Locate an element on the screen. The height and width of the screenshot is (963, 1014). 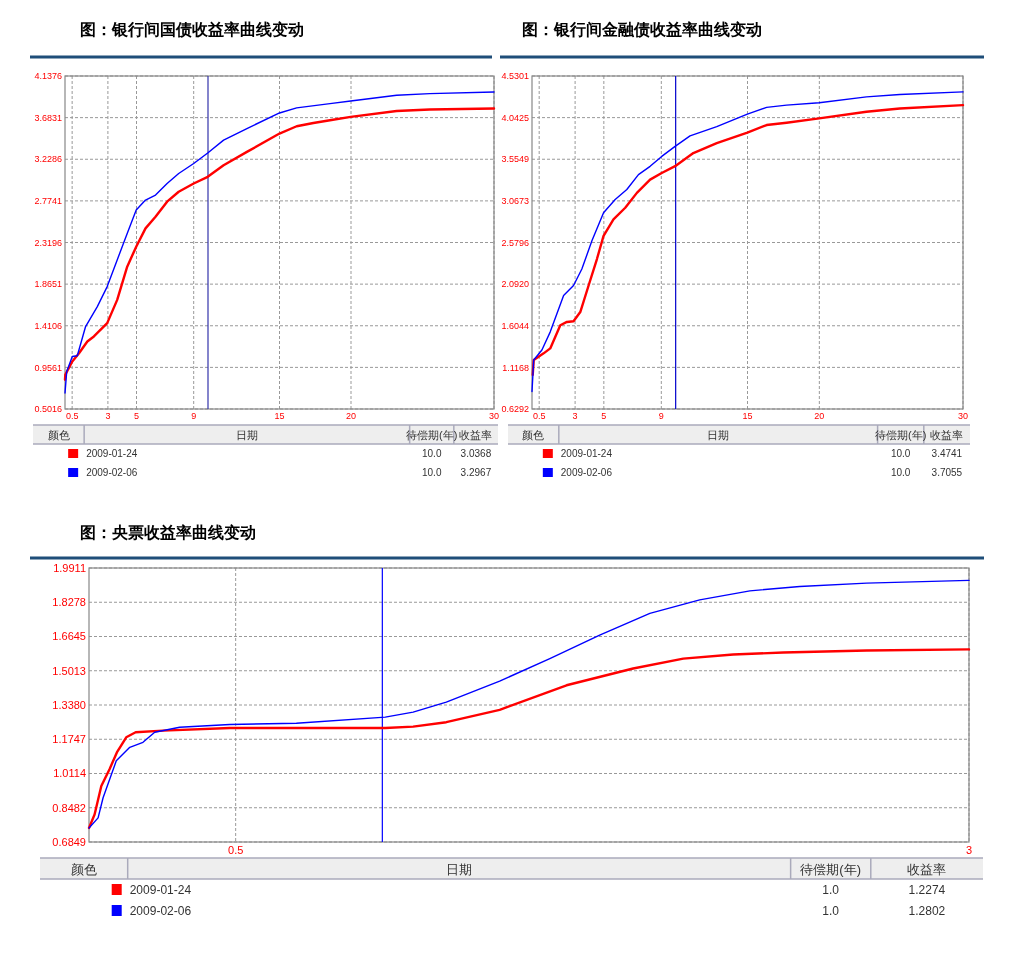
y-tick-label: 1.9911 is located at coordinates (69, 567).